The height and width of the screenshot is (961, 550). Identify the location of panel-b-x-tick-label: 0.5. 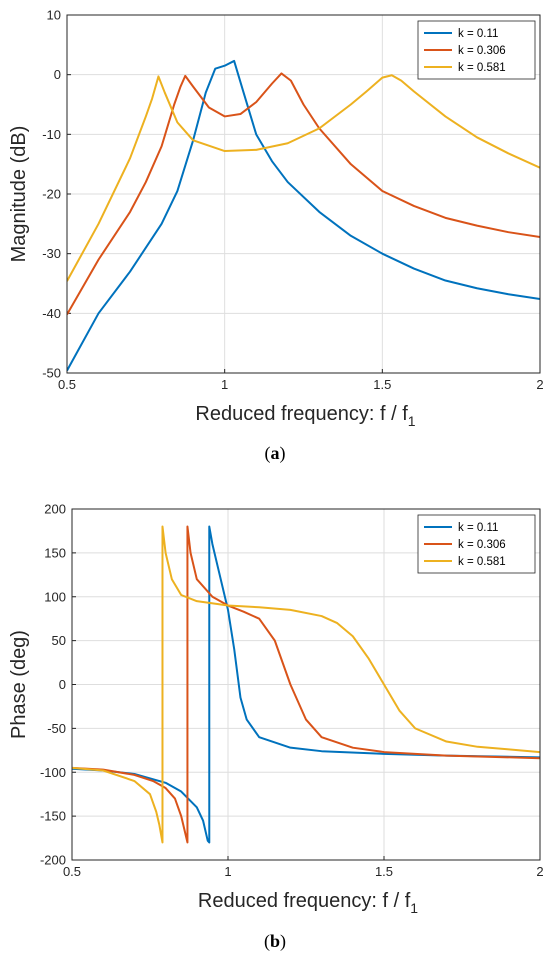
(72, 871).